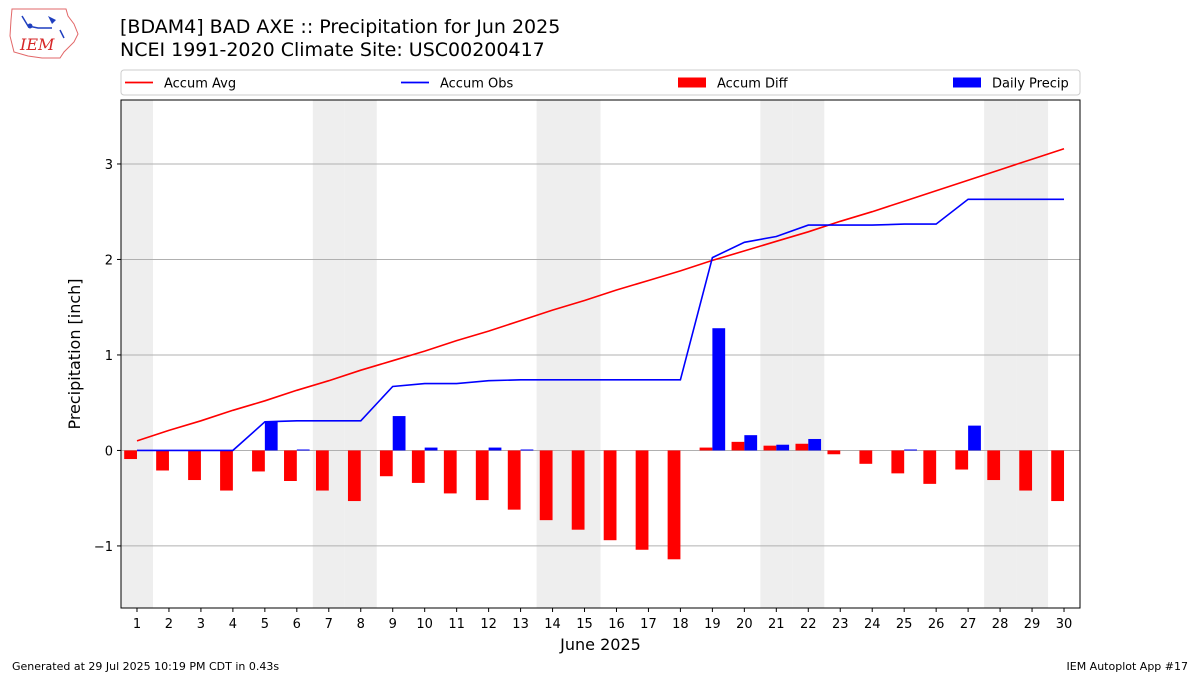 The height and width of the screenshot is (675, 1200). I want to click on x-tick-label: 23, so click(840, 624).